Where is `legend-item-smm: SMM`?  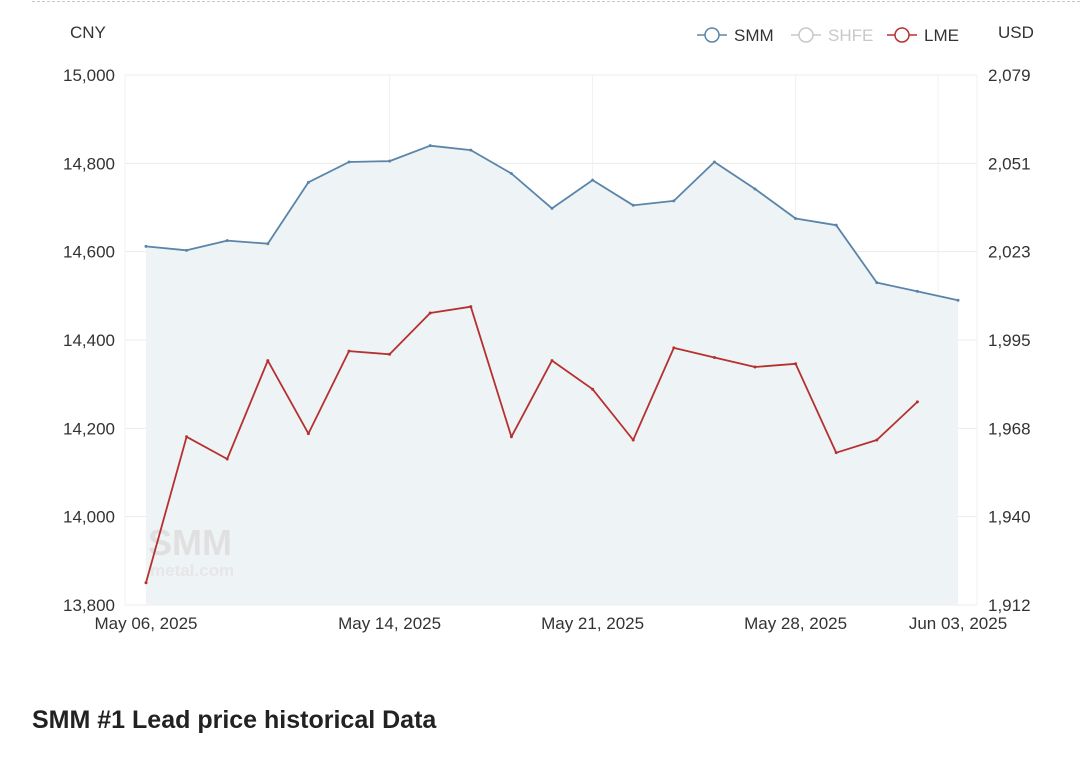
legend-item-smm: SMM is located at coordinates (735, 35).